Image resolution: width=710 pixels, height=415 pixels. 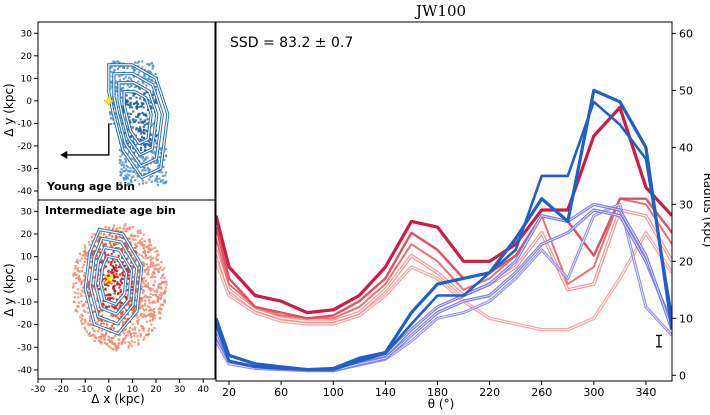 What do you see at coordinates (156, 390) in the screenshot?
I see `panel-x-tick-label-20: 20` at bounding box center [156, 390].